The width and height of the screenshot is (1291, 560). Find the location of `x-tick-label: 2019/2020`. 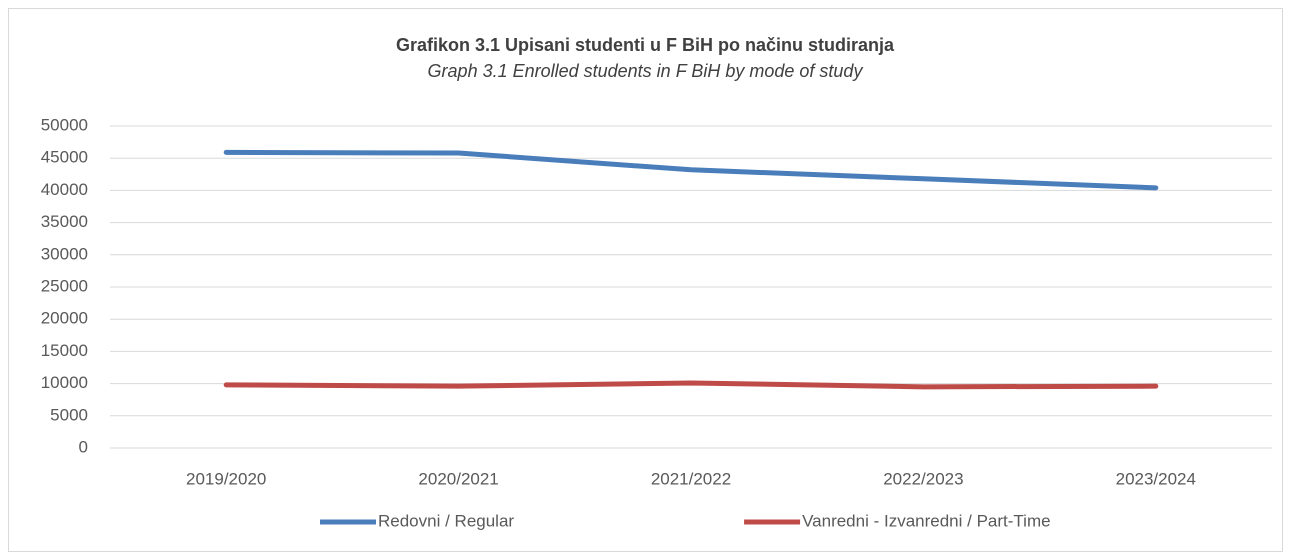

x-tick-label: 2019/2020 is located at coordinates (226, 478).